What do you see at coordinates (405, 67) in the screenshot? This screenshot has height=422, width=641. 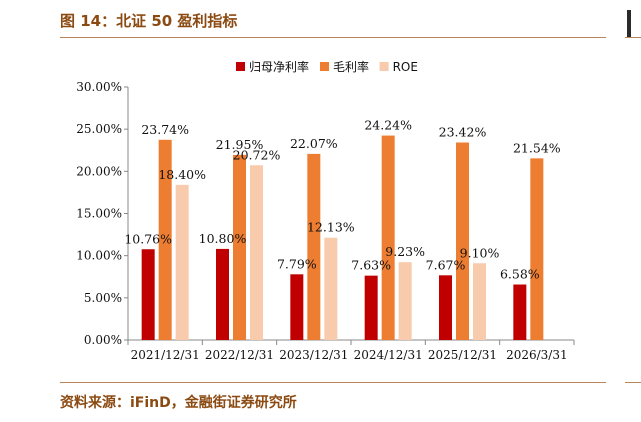 I see `legend-label: ROE` at bounding box center [405, 67].